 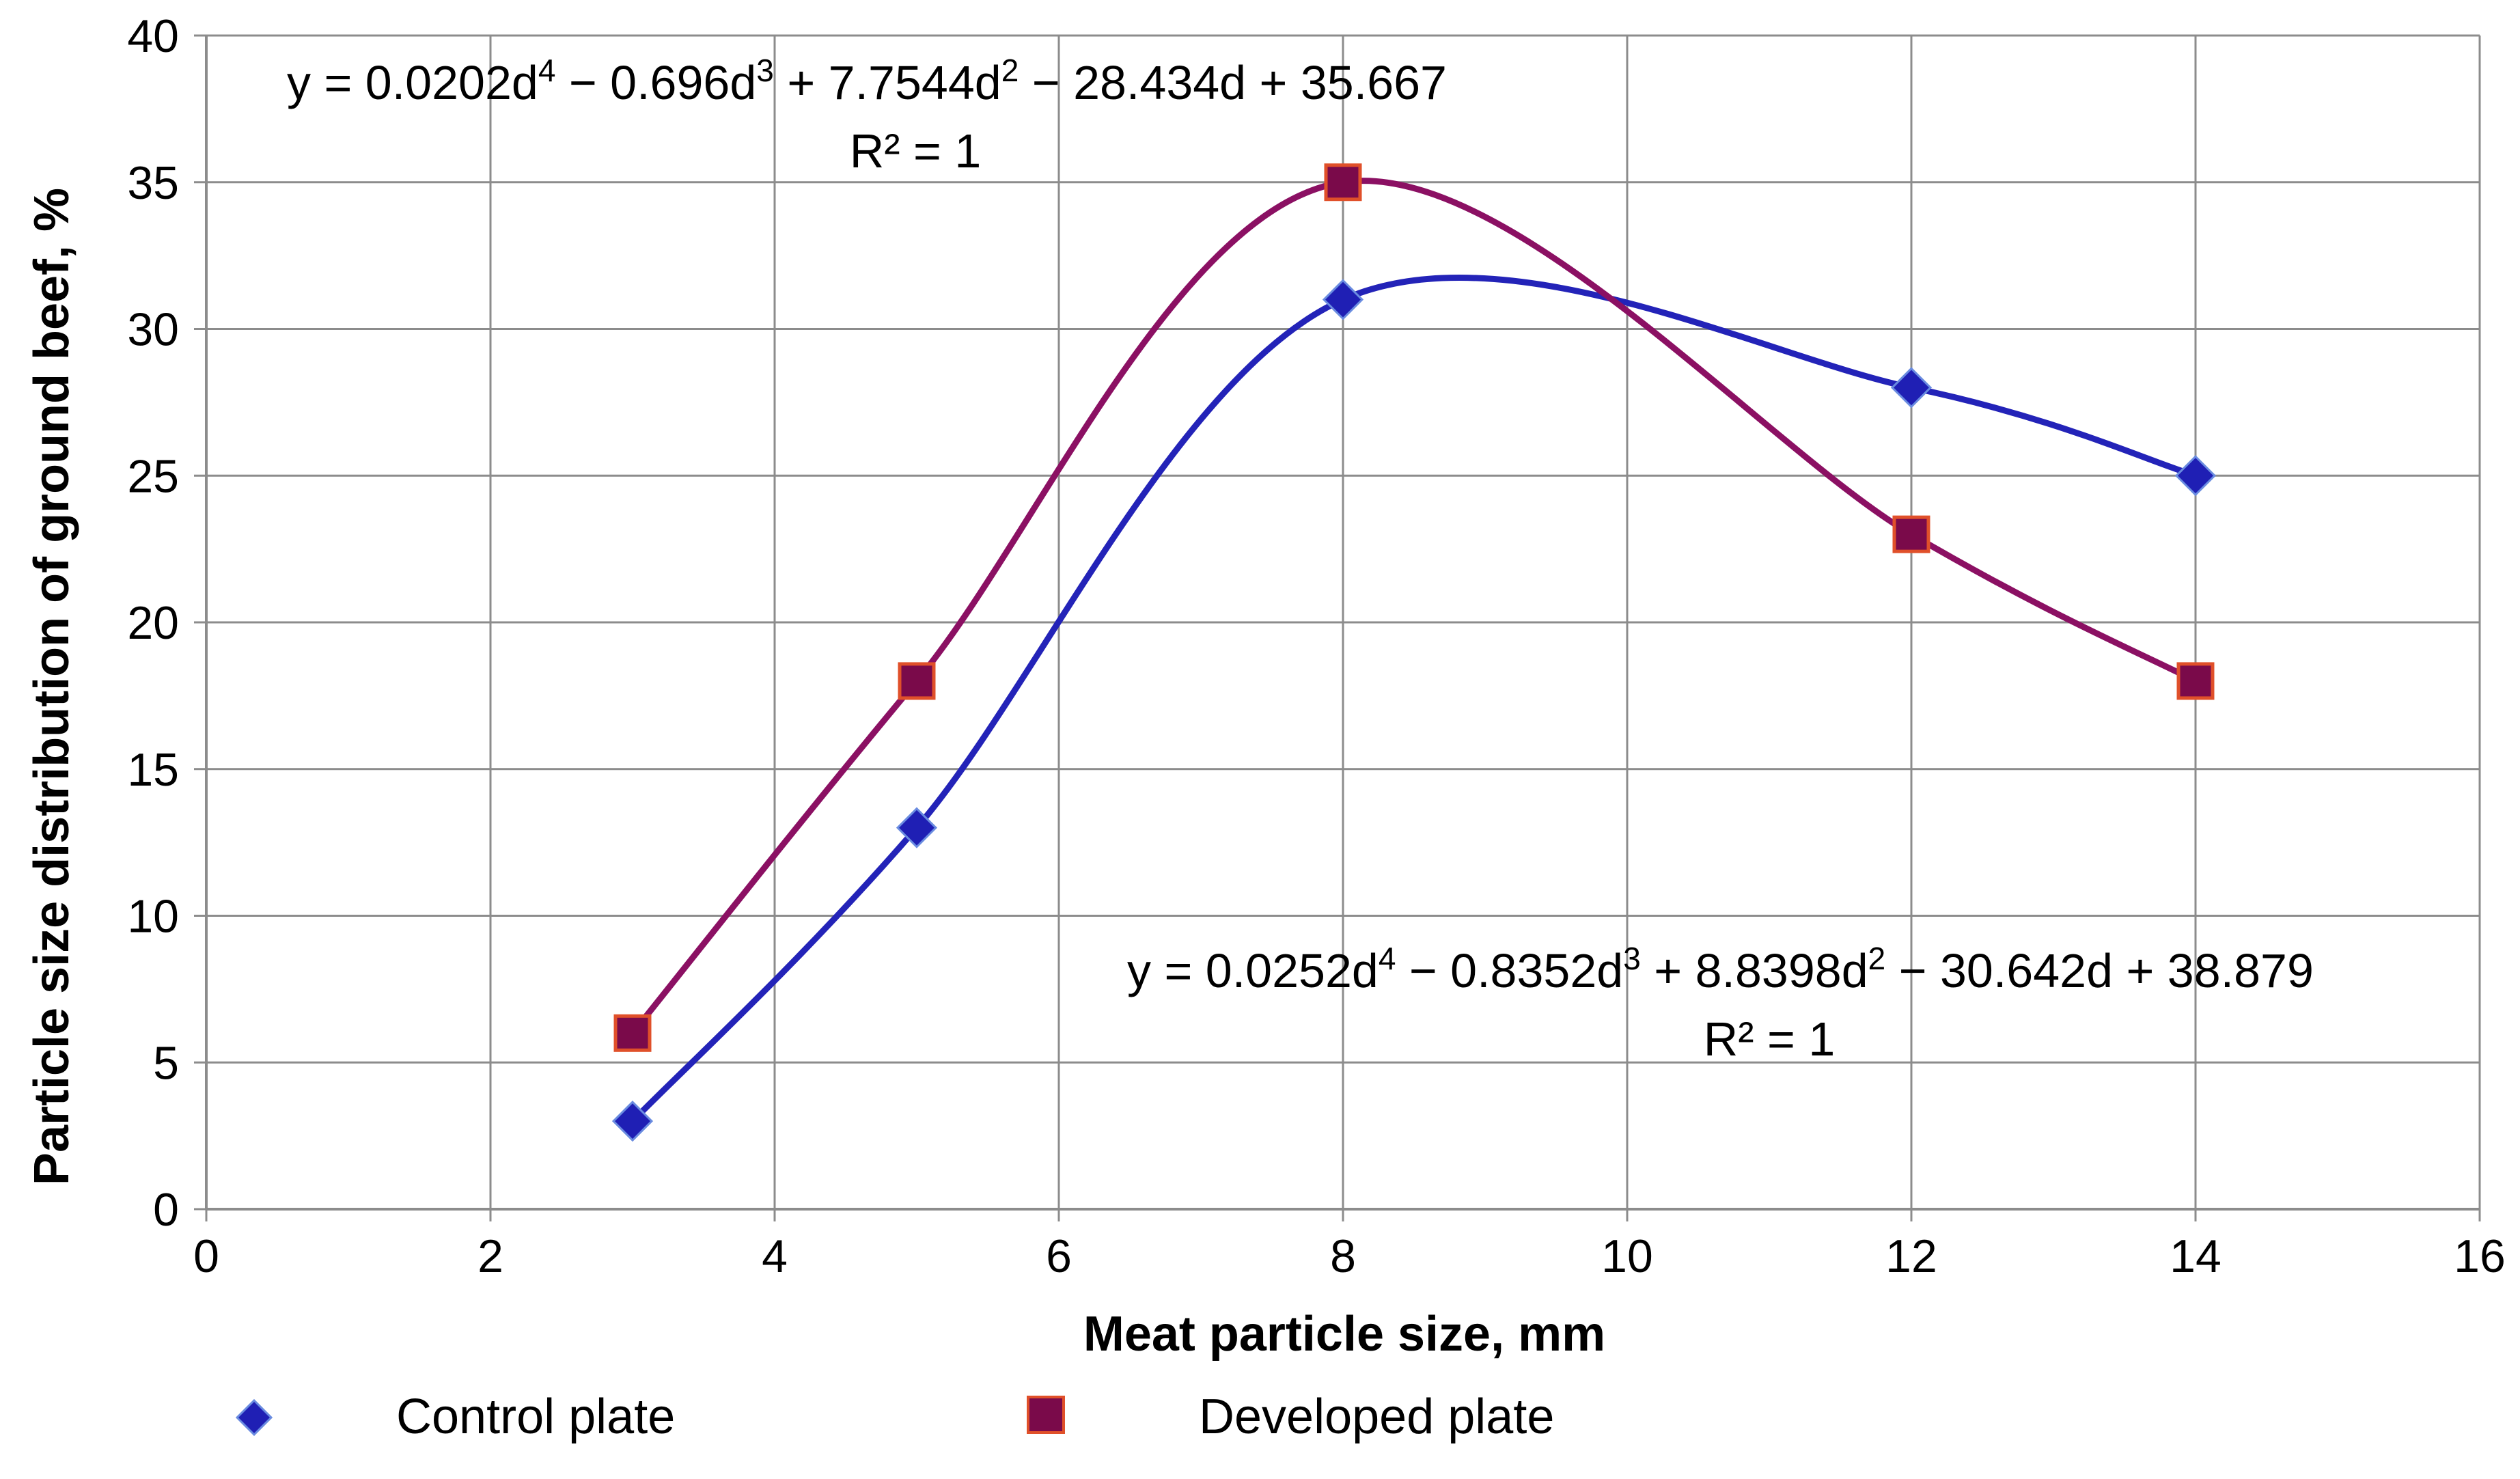 I want to click on x-tick-label: 16, so click(x=2480, y=1256).